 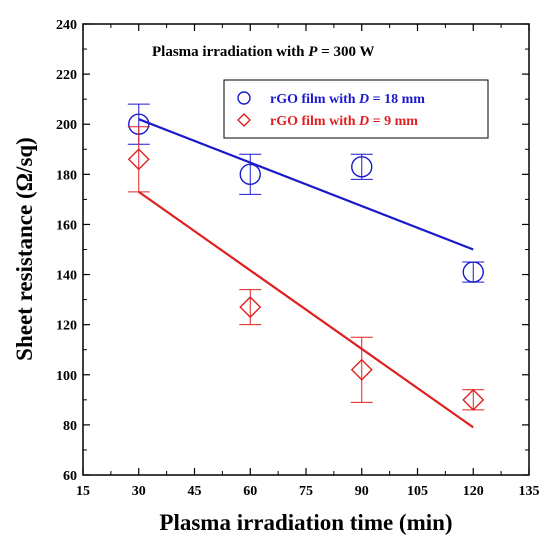 I want to click on x-tick-label: 60, so click(x=250, y=491).